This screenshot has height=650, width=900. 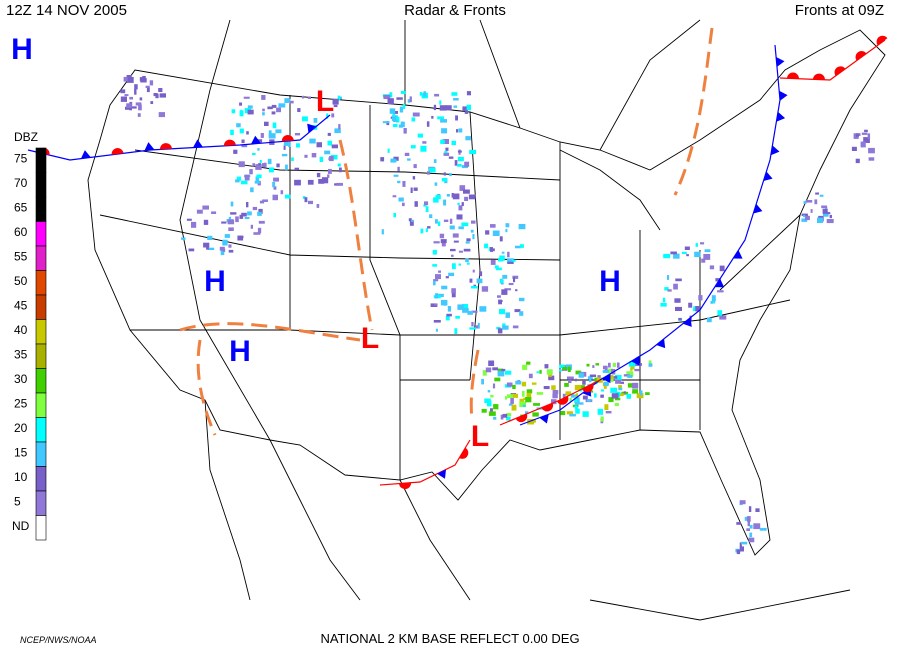 What do you see at coordinates (41, 234) in the screenshot?
I see `legend-swatch` at bounding box center [41, 234].